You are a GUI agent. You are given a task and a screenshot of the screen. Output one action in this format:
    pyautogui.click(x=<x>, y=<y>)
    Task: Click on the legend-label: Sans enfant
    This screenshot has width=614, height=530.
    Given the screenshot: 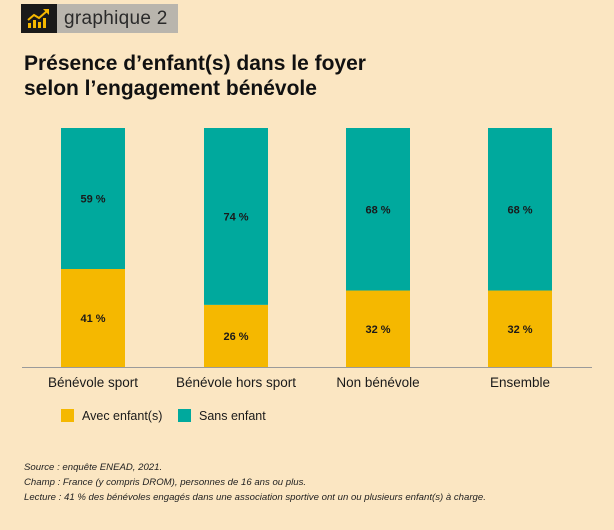 What is the action you would take?
    pyautogui.click(x=232, y=416)
    